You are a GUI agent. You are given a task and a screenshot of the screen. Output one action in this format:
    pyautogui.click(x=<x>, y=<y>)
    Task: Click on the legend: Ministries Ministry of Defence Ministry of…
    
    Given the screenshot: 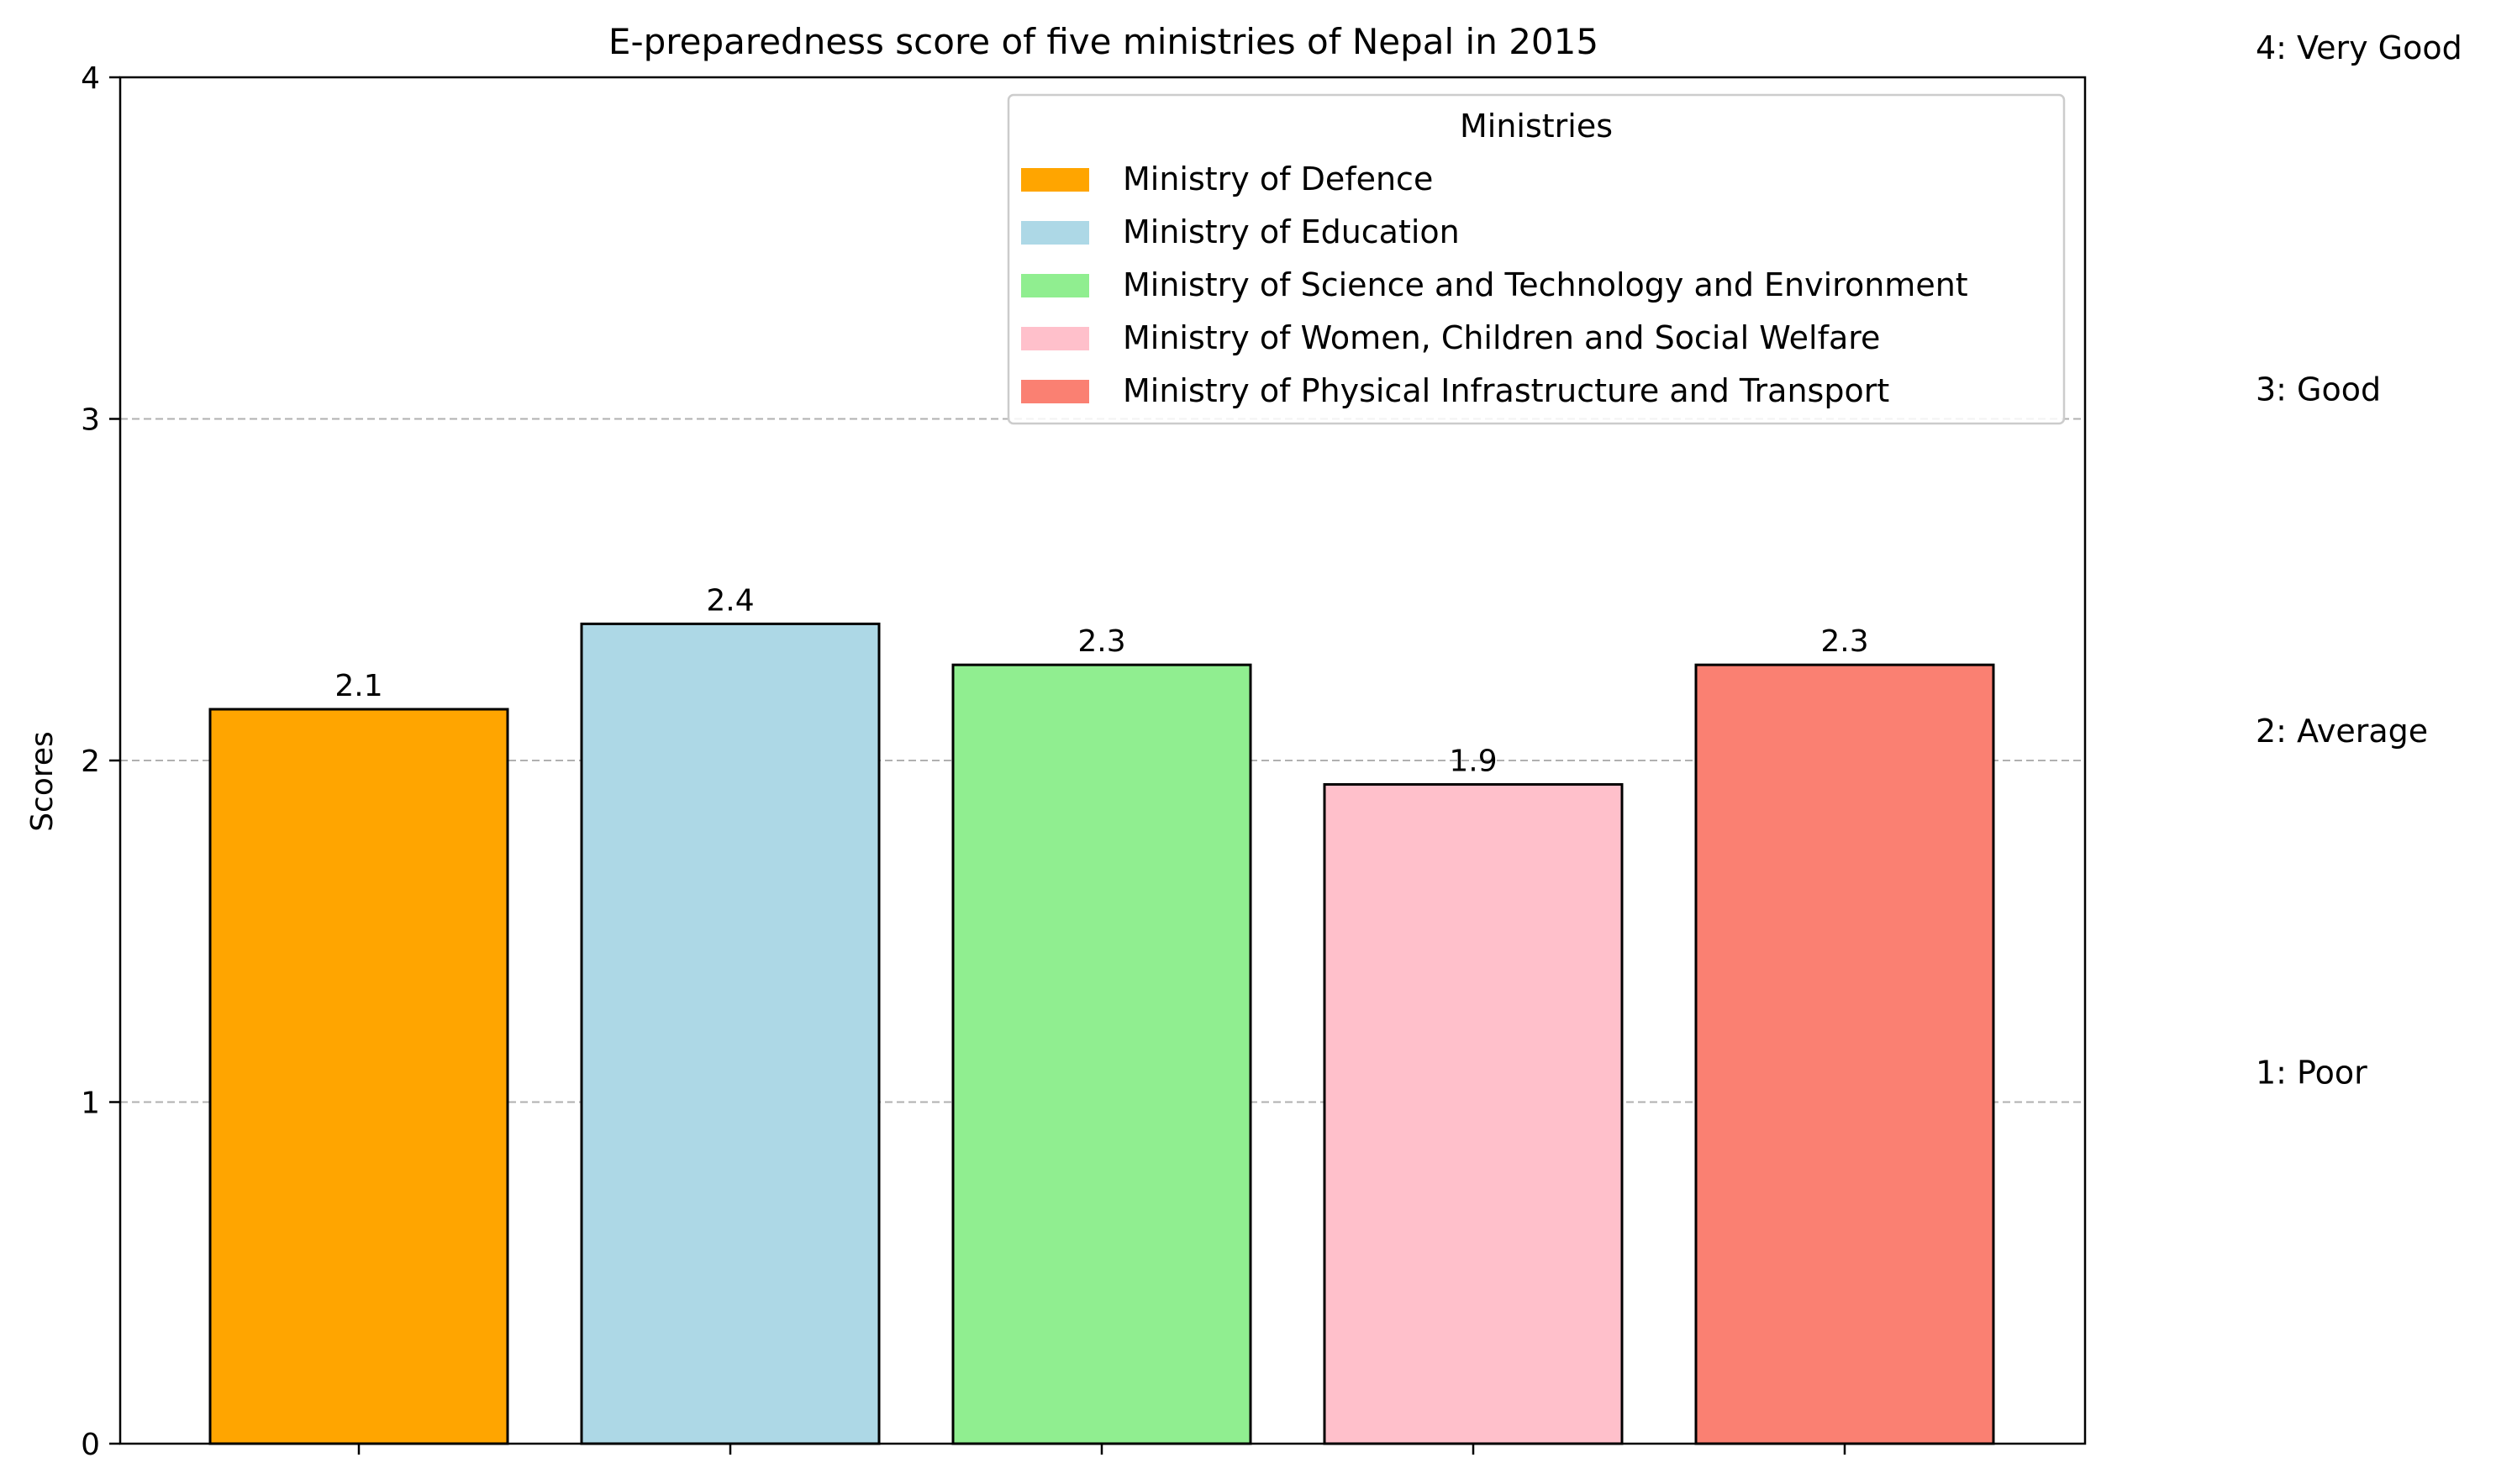 What is the action you would take?
    pyautogui.click(x=1536, y=259)
    